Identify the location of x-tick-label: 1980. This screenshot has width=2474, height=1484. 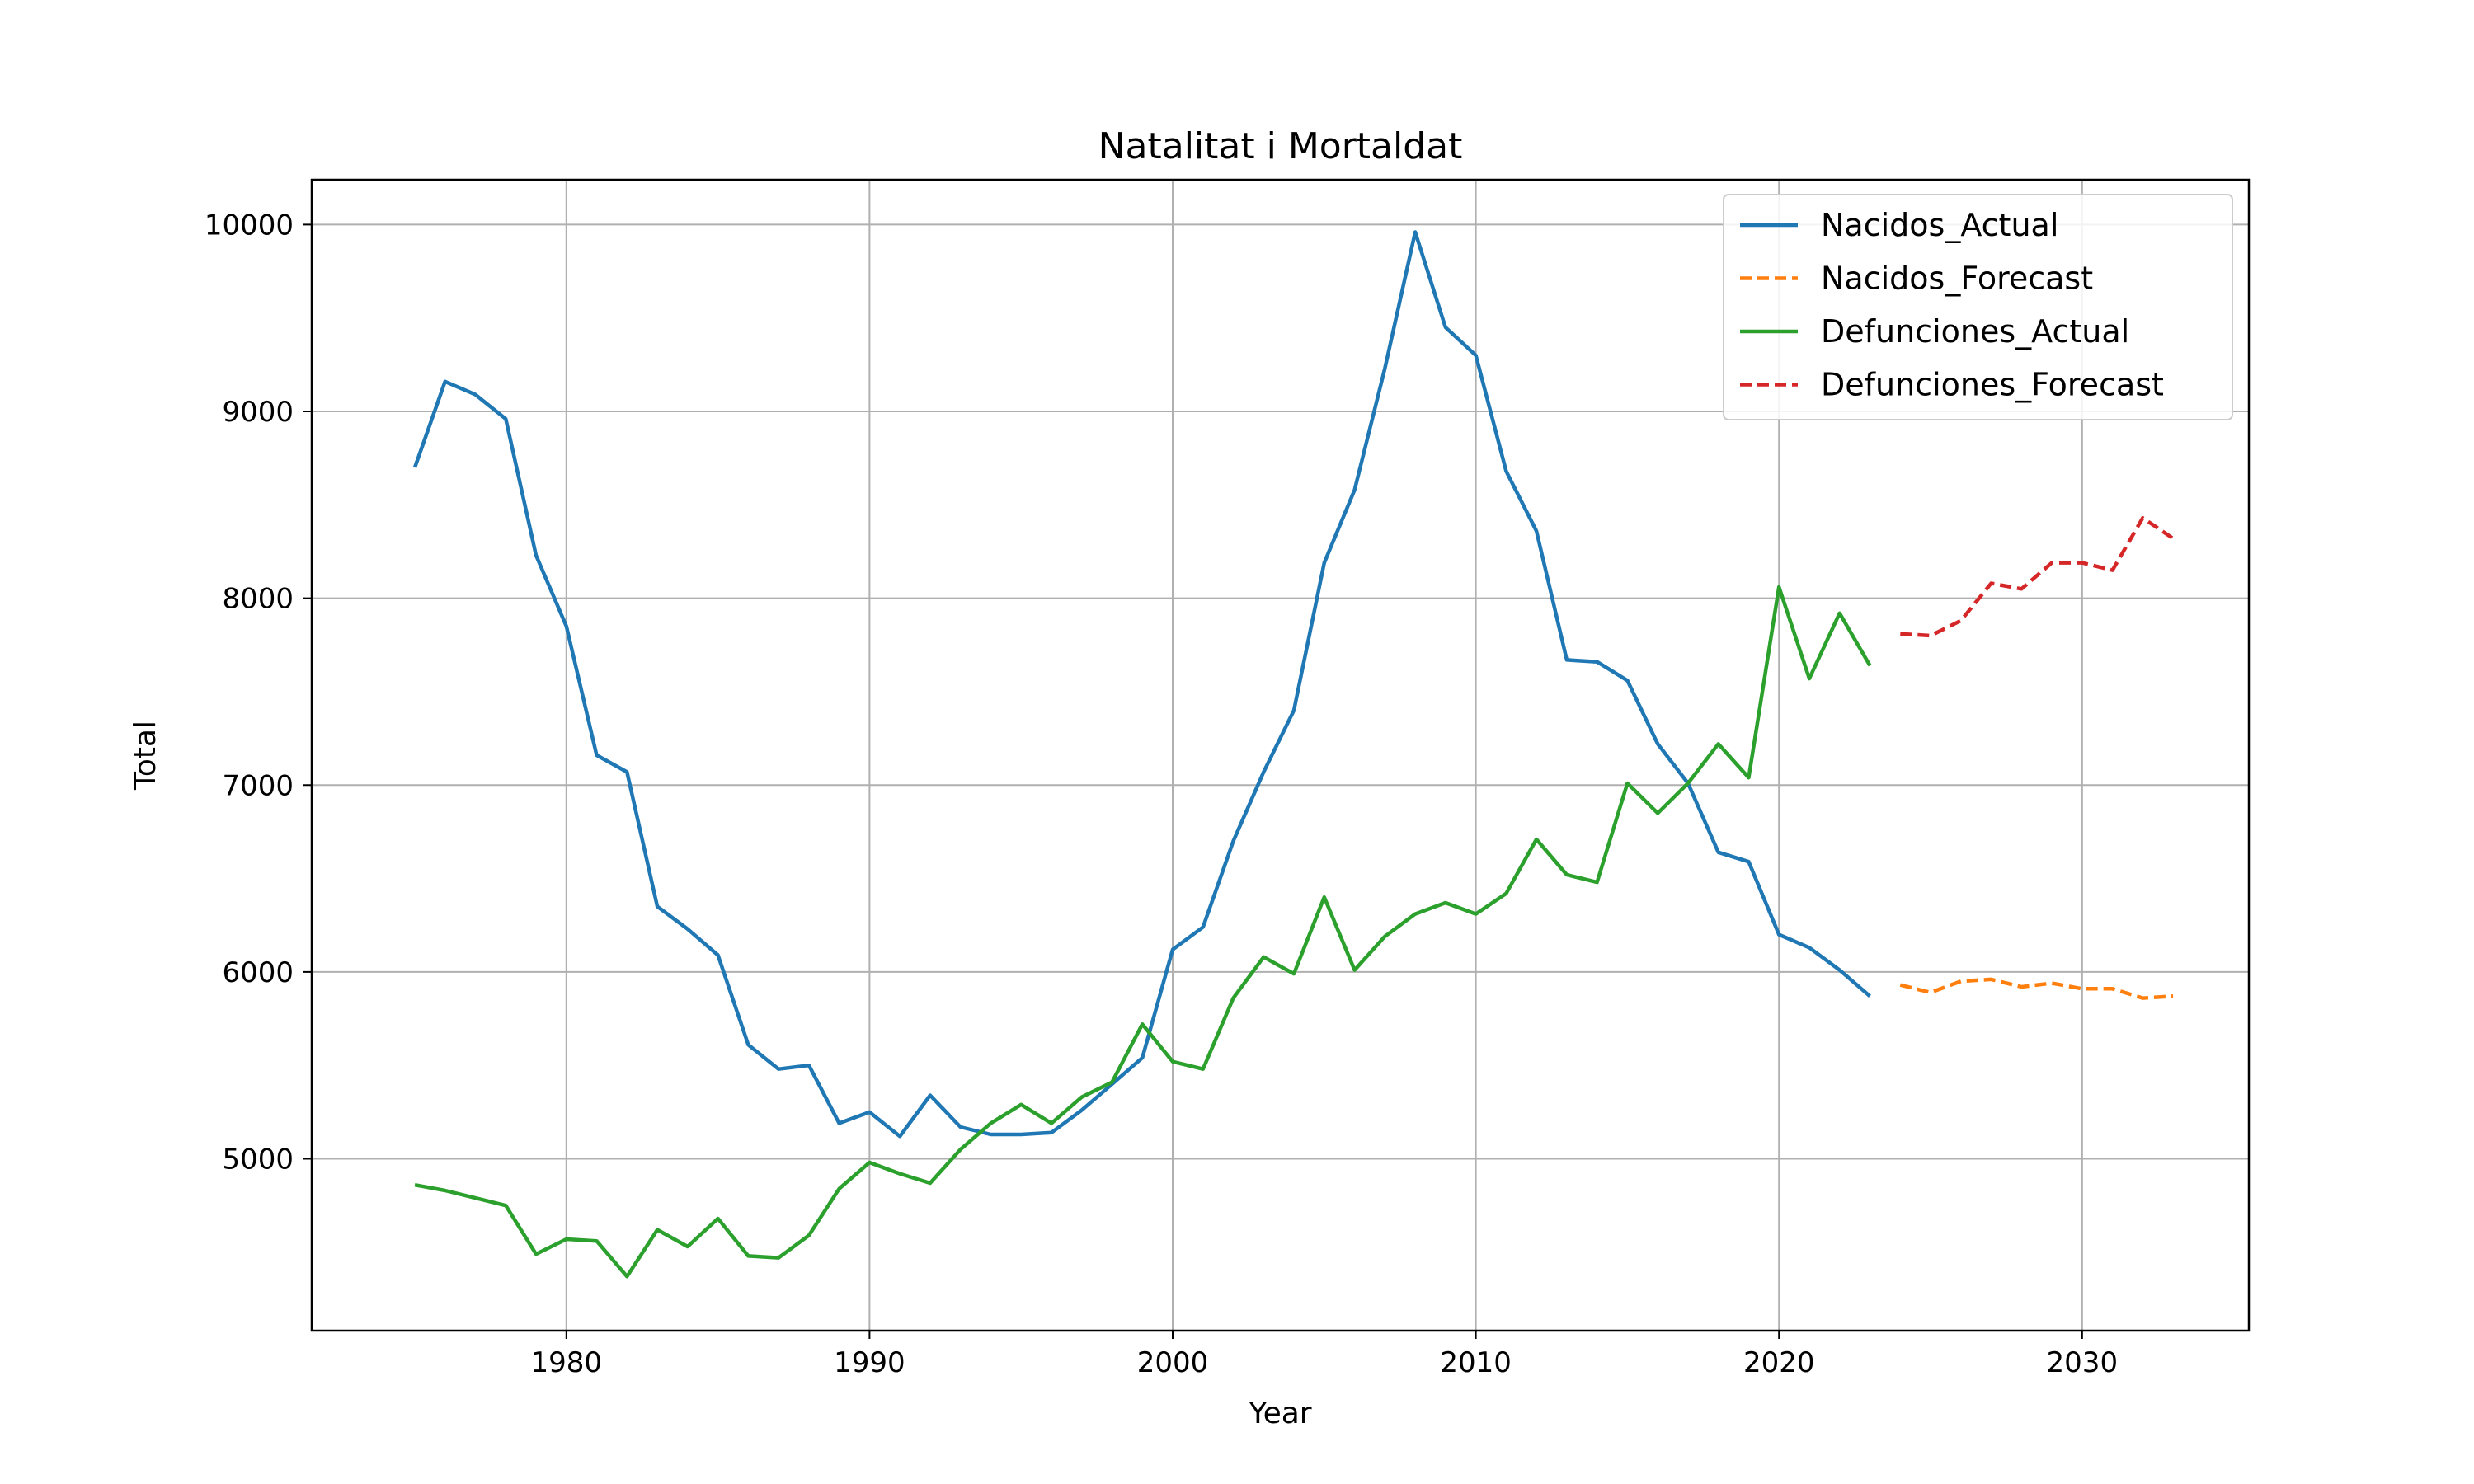
(567, 1362).